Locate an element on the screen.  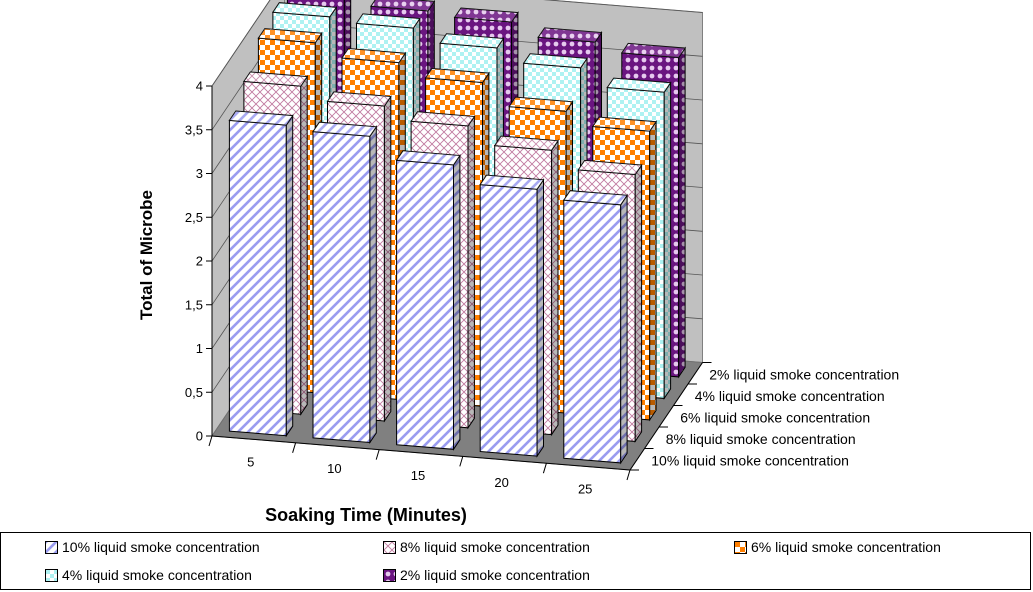
x-axis-title: Soaking Time (Minutes) is located at coordinates (366, 515).